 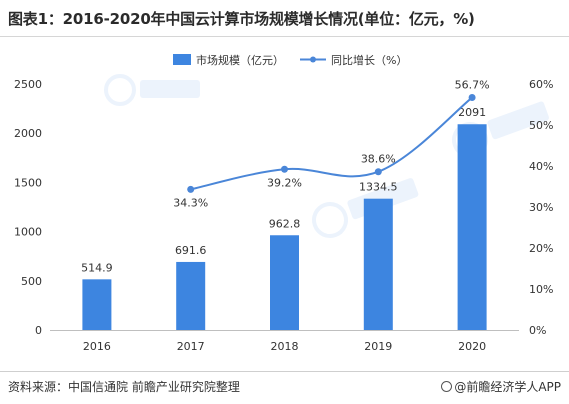 I want to click on right-tick-label: 30%, so click(x=541, y=207).